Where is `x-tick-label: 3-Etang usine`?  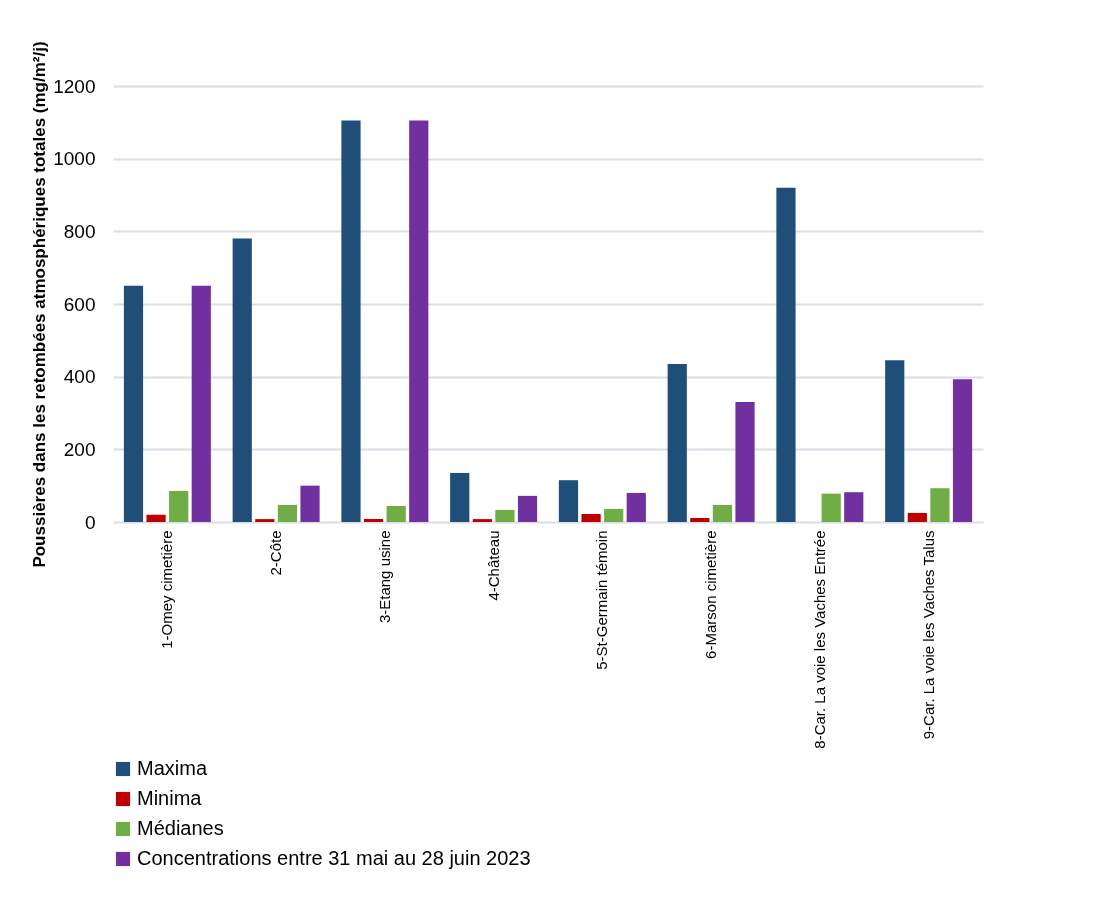
x-tick-label: 3-Etang usine is located at coordinates (384, 577).